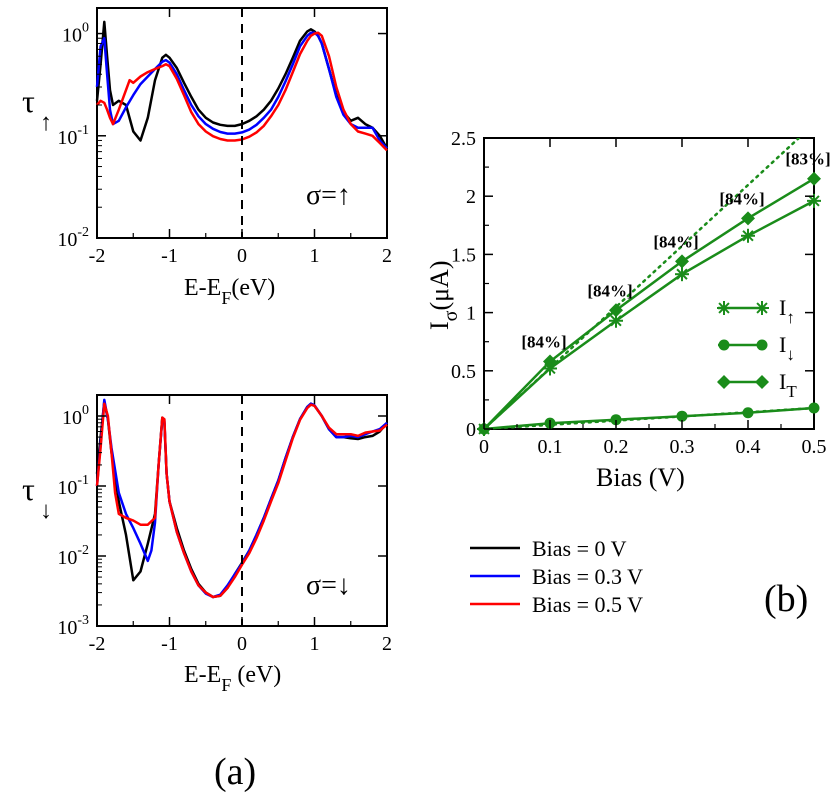  I want to click on tau-up-annotation: σ=↑, so click(328, 195).